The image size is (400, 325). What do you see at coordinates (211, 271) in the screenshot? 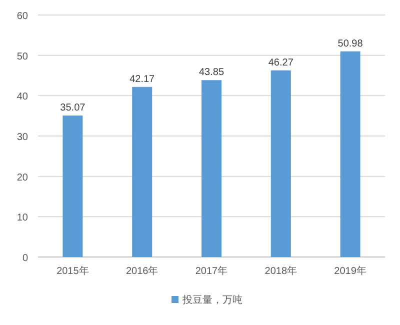
I see `x-tick-label: 2017年` at bounding box center [211, 271].